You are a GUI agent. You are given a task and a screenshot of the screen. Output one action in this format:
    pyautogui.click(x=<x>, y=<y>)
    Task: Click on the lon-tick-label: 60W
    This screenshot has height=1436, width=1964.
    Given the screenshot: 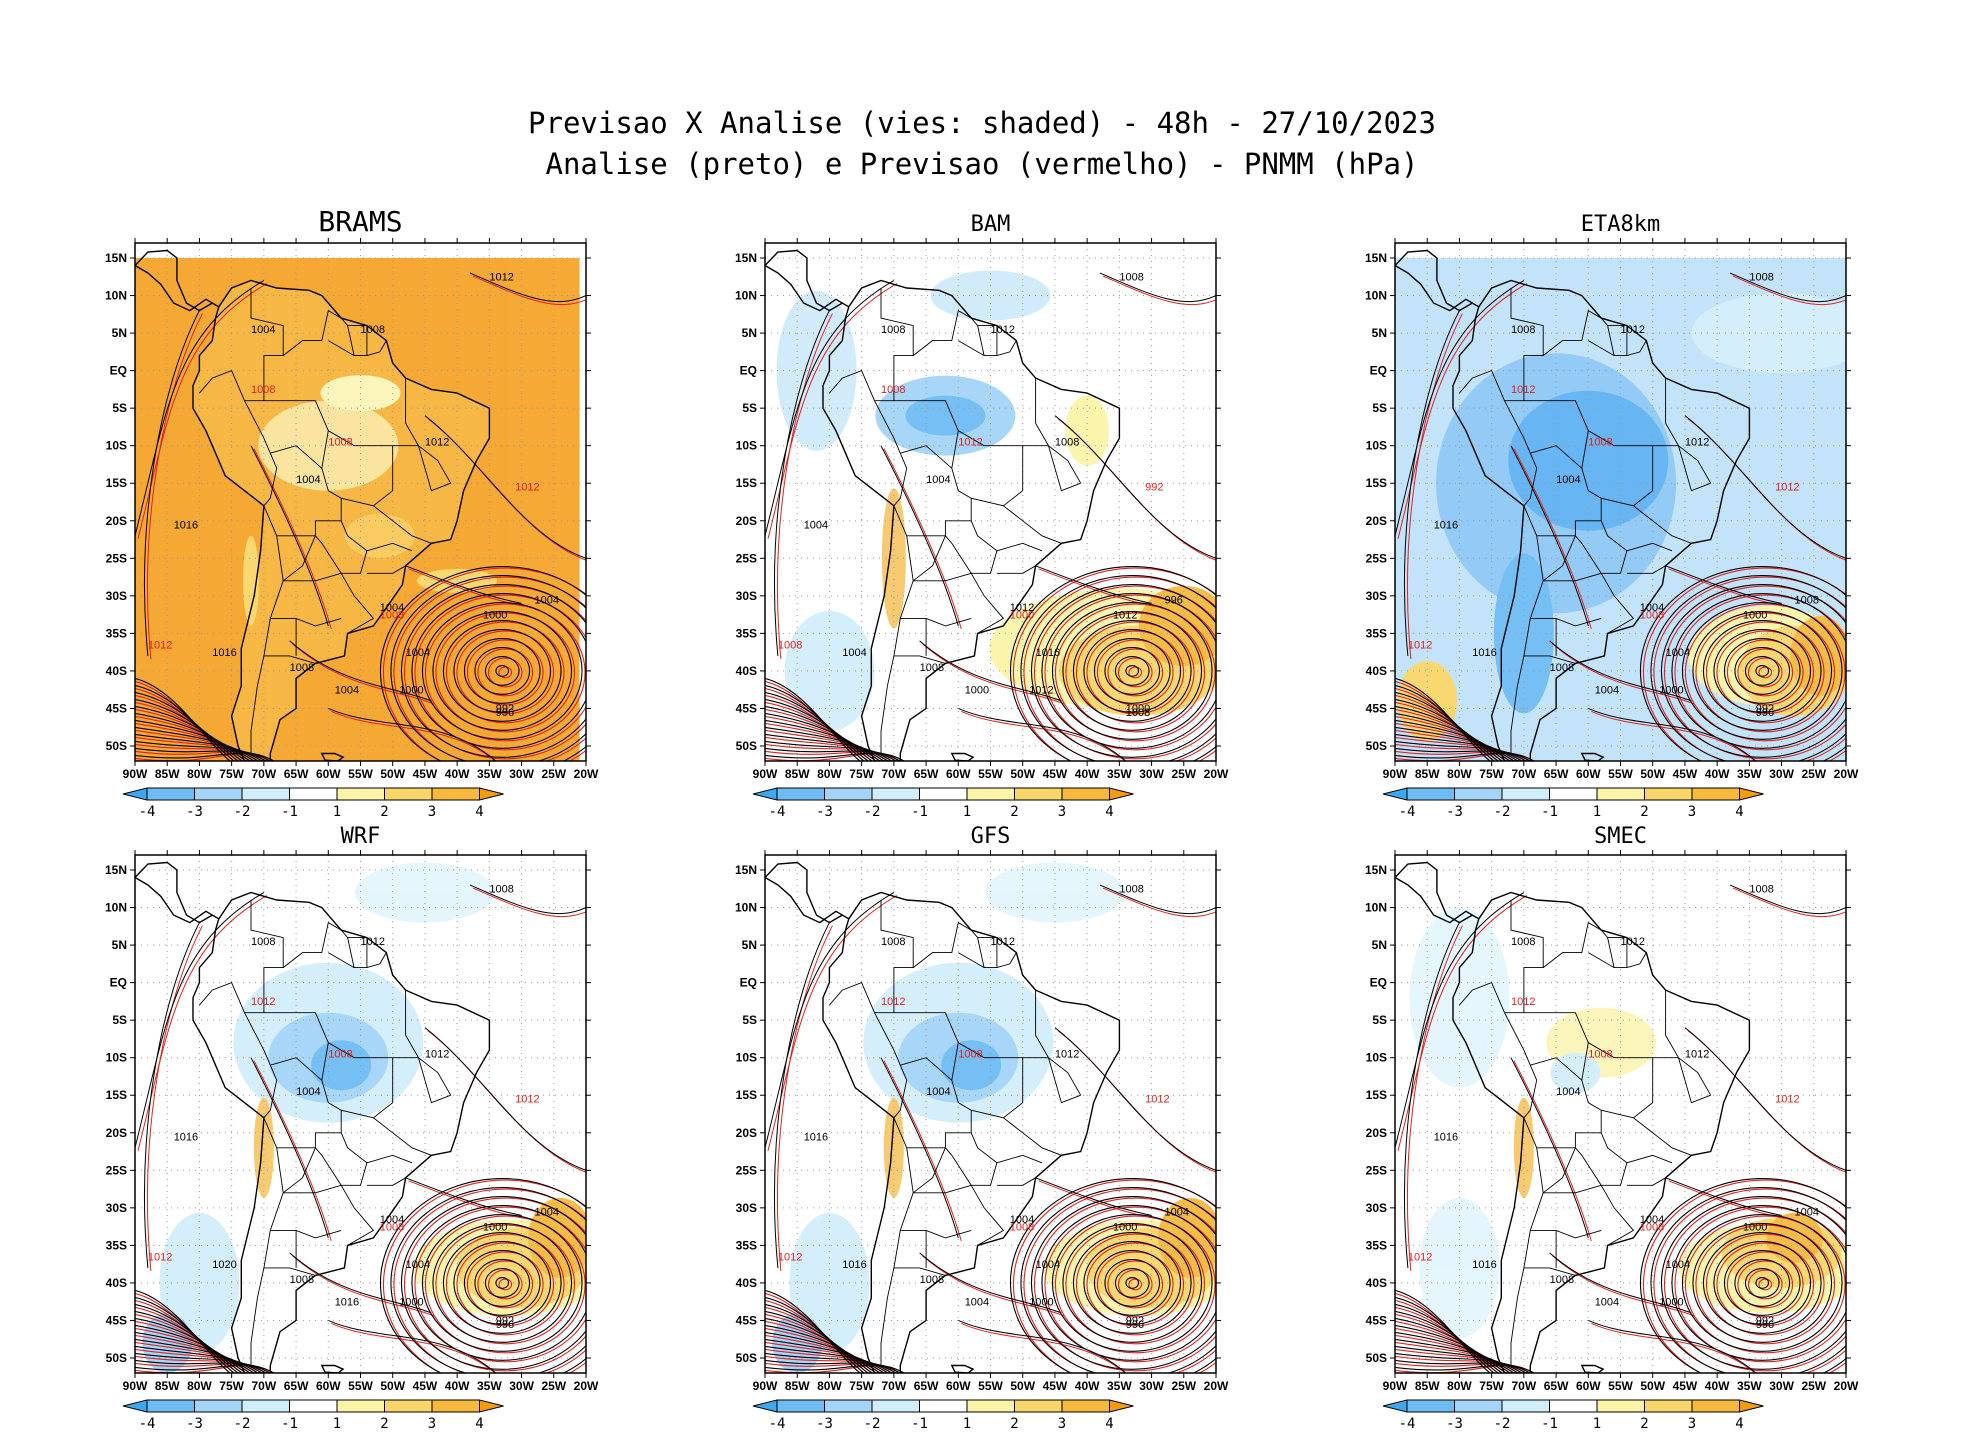 What is the action you would take?
    pyautogui.click(x=1588, y=774)
    